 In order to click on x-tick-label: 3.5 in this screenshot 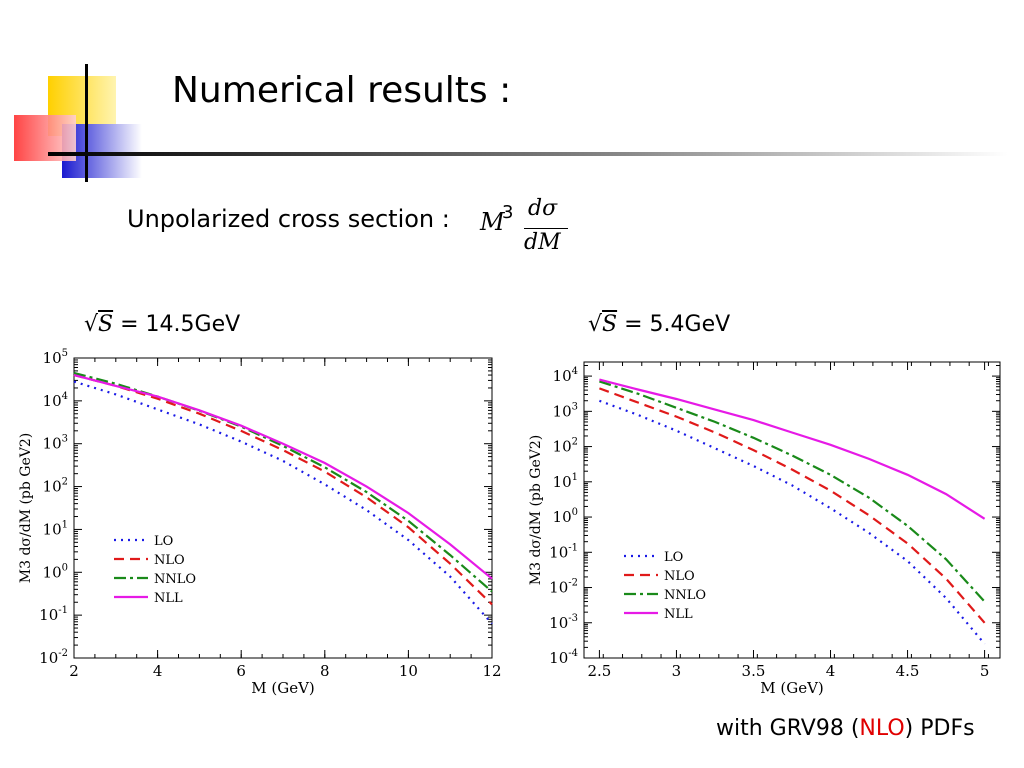, I will do `click(754, 671)`.